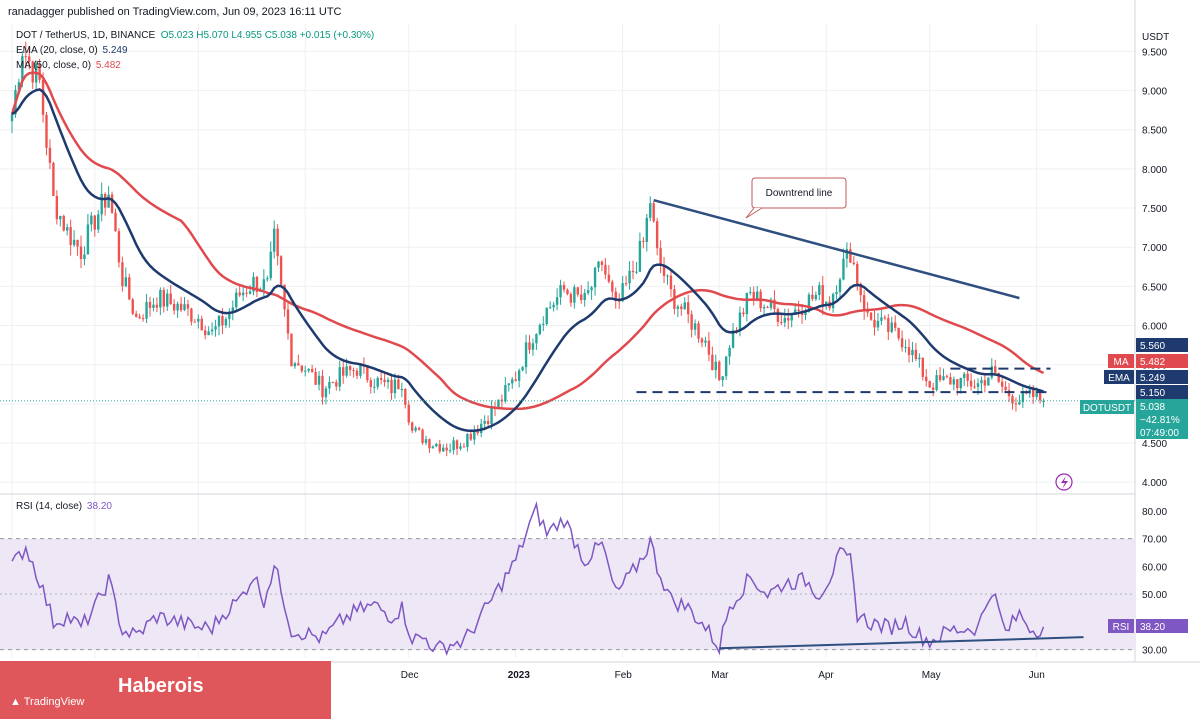 The image size is (1200, 719). Describe the element at coordinates (86, 35) in the screenshot. I see `symbol-name: DOT / TetherUS, 1D, BINANCE` at that location.